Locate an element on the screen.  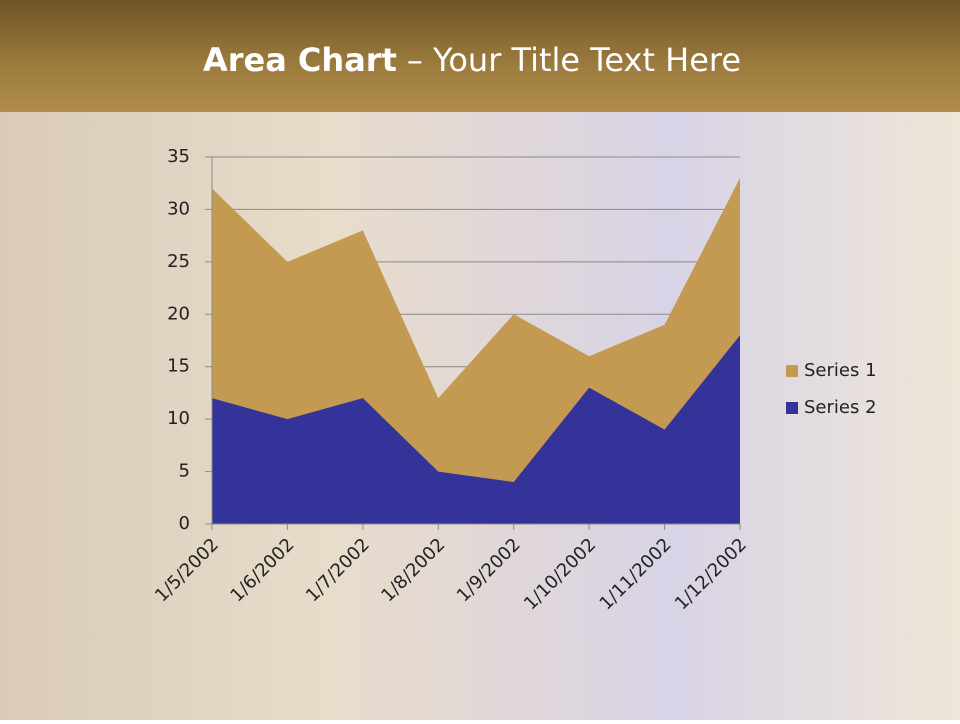
area is located at coordinates (476, 429).